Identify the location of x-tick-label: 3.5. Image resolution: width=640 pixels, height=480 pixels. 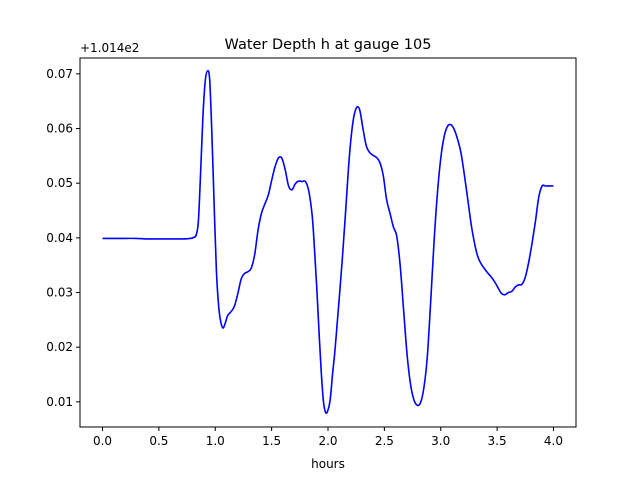
(497, 441).